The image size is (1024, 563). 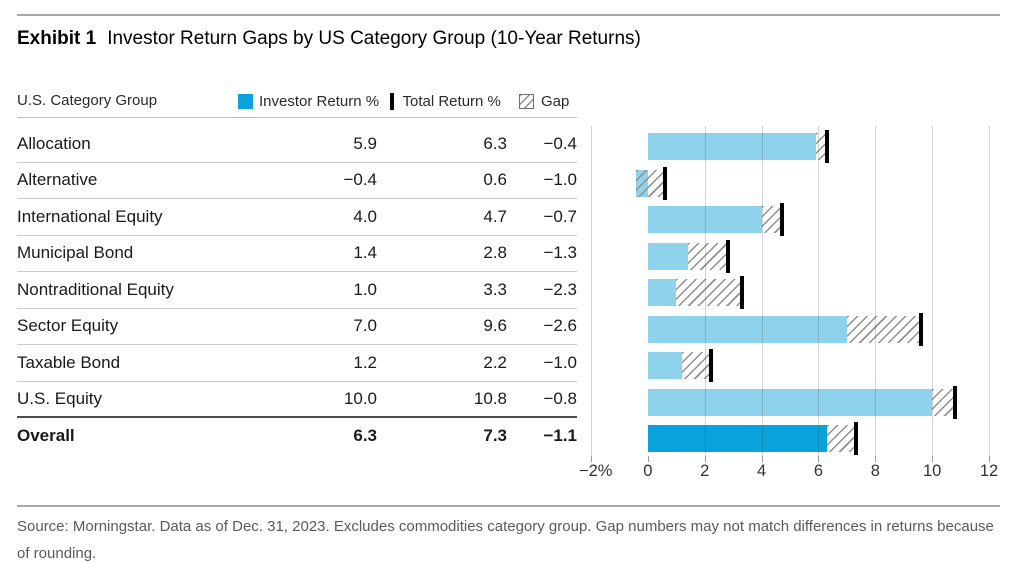 I want to click on total-return-value: 3.3, so click(x=495, y=289).